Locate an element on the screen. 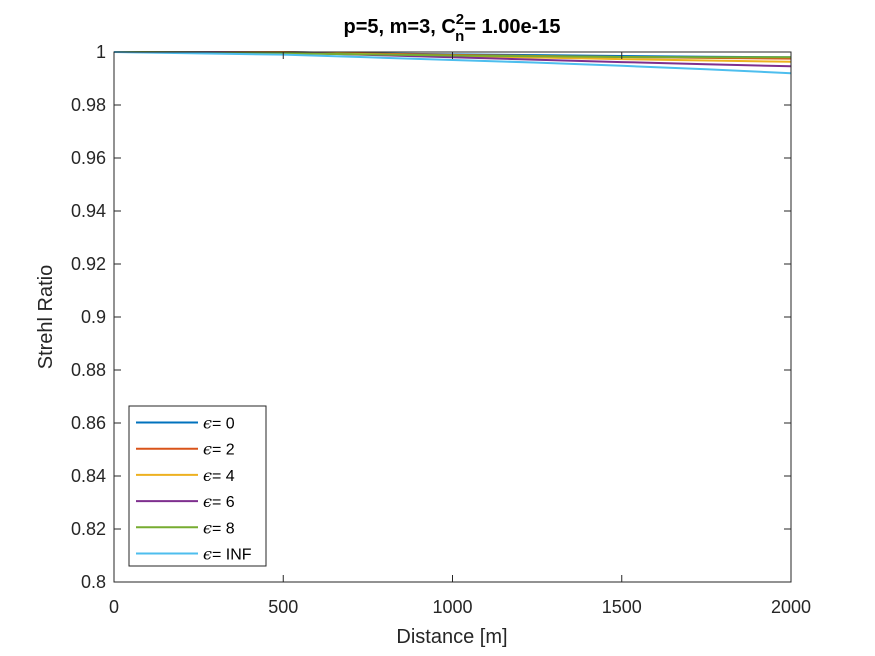 This screenshot has height=656, width=875. legend-label-3: ϵ= 6 is located at coordinates (219, 501).